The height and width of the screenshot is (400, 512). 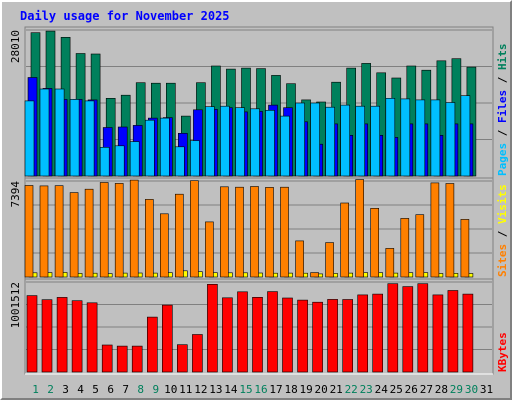 I want to click on x-tick-label-day-21: 21, so click(x=336, y=389).